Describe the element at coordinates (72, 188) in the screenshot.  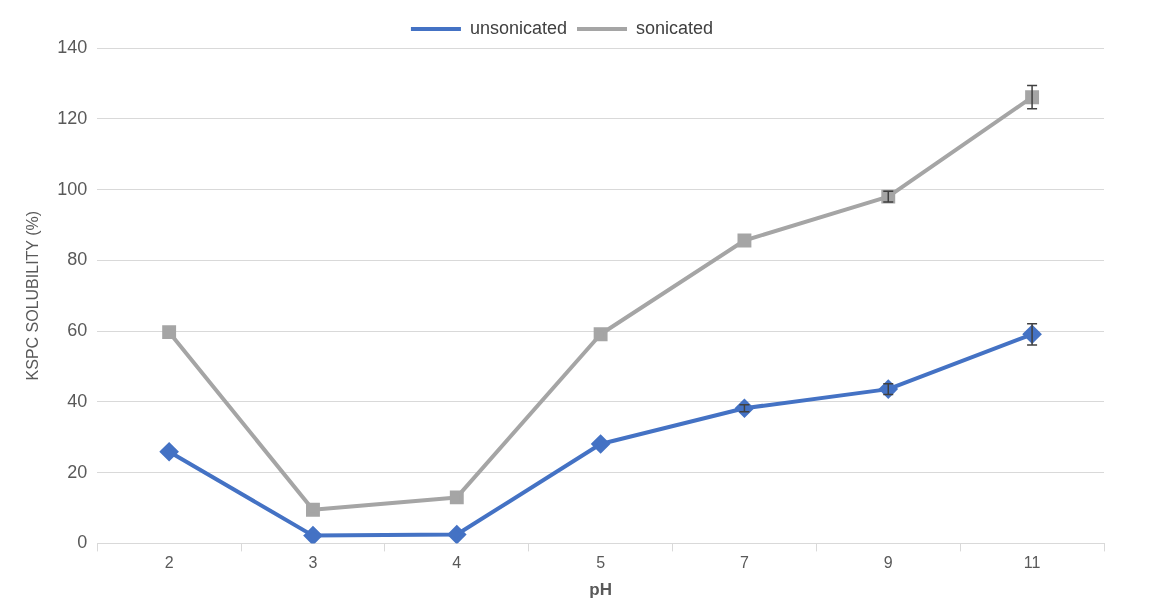
I see `y-tick-label: 100` at that location.